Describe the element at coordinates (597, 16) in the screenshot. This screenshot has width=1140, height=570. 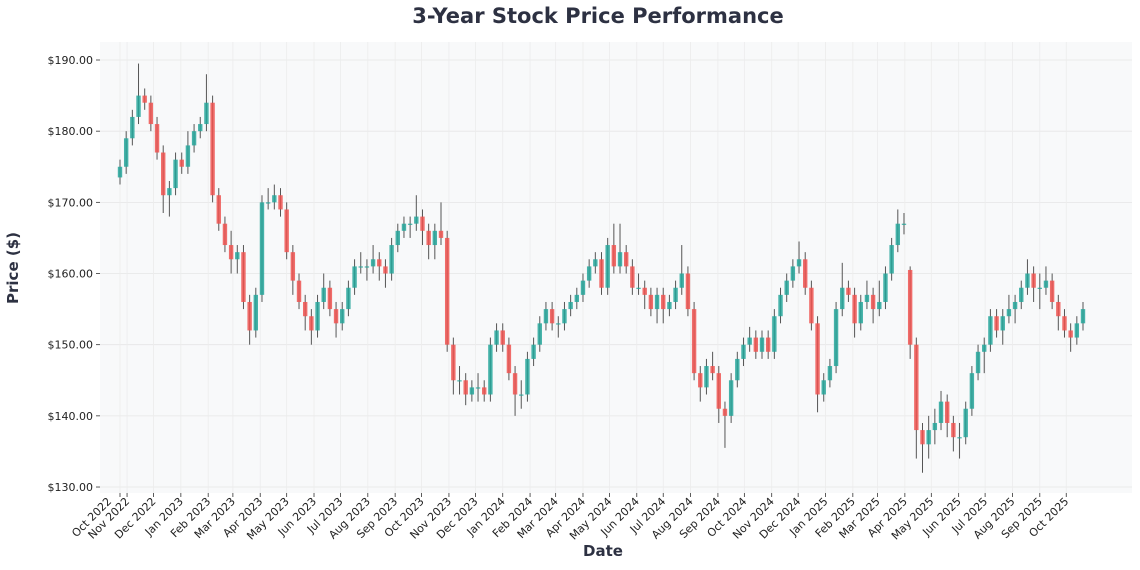
I see `chart-title: 3-Year Stock Price Performance` at that location.